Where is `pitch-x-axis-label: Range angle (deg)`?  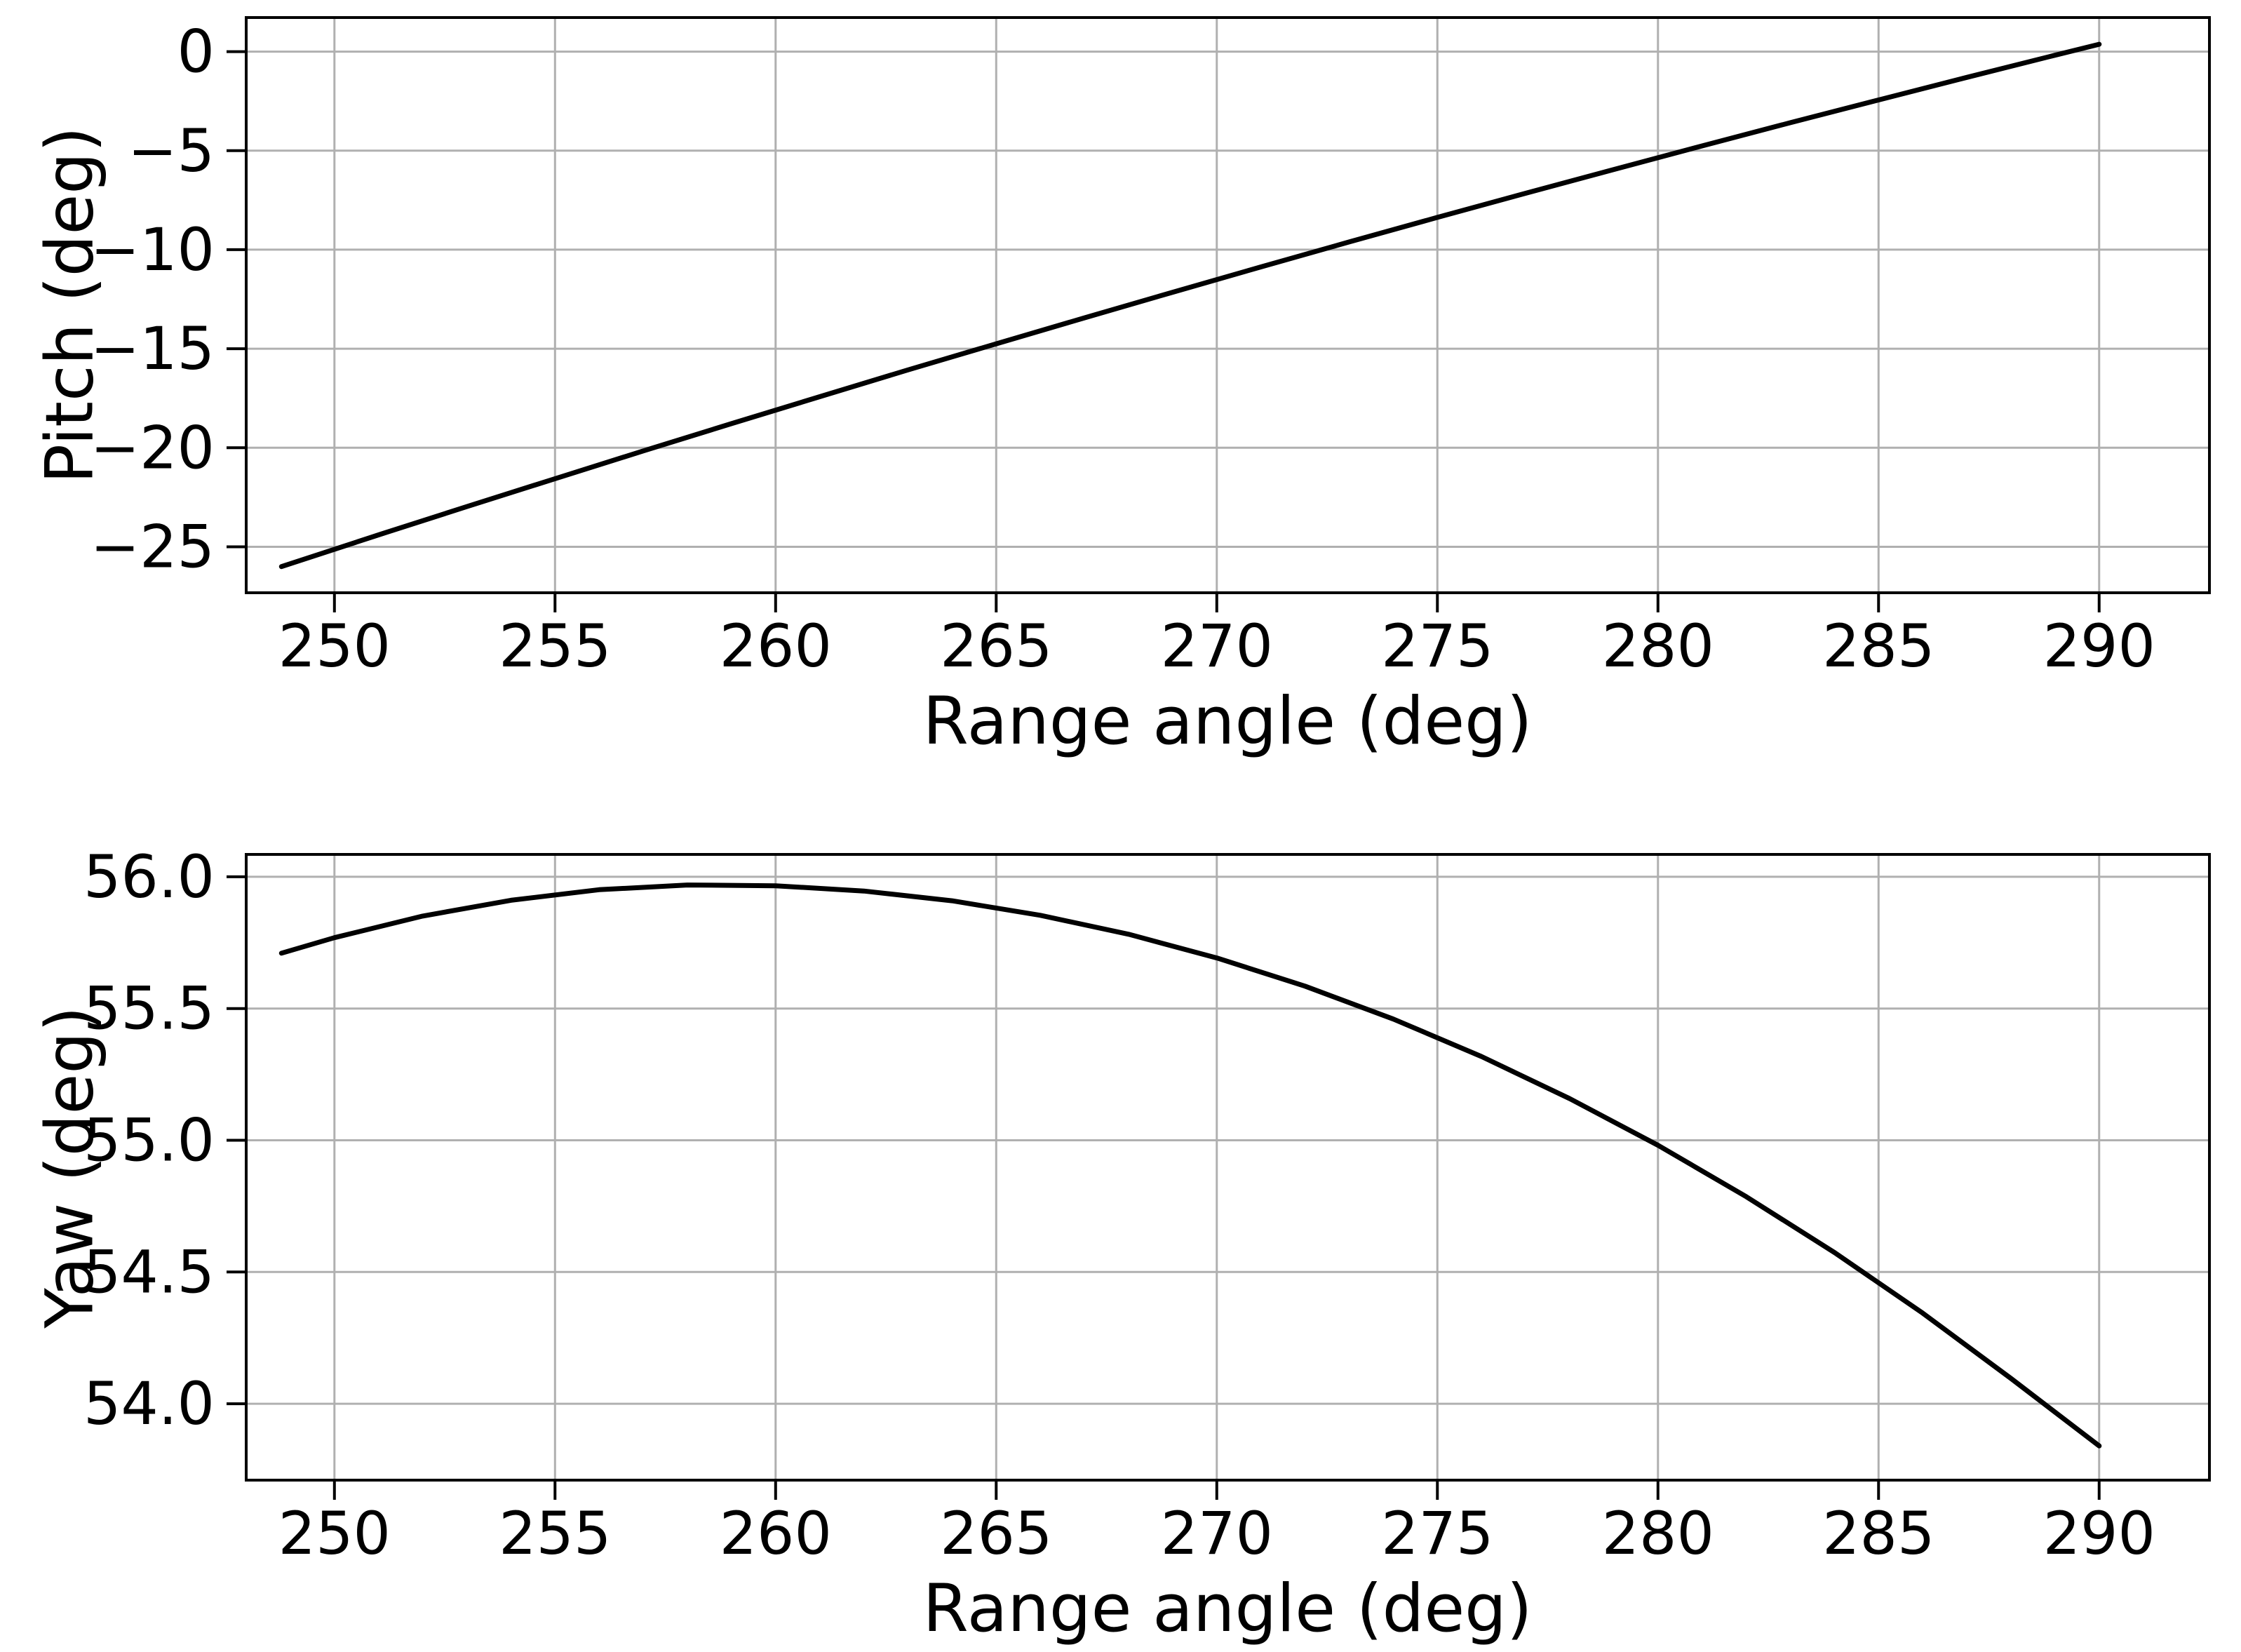
pitch-x-axis-label: Range angle (deg) is located at coordinates (1228, 721).